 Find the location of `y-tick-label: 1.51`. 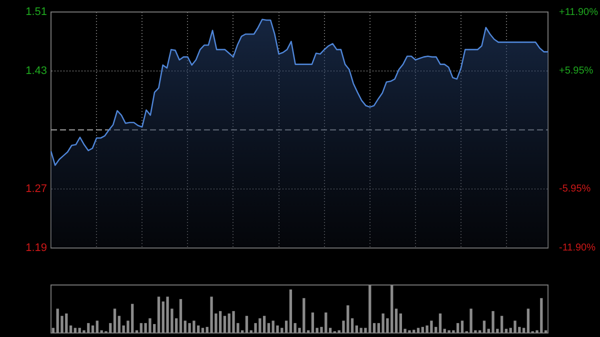

y-tick-label: 1.51 is located at coordinates (36, 12).